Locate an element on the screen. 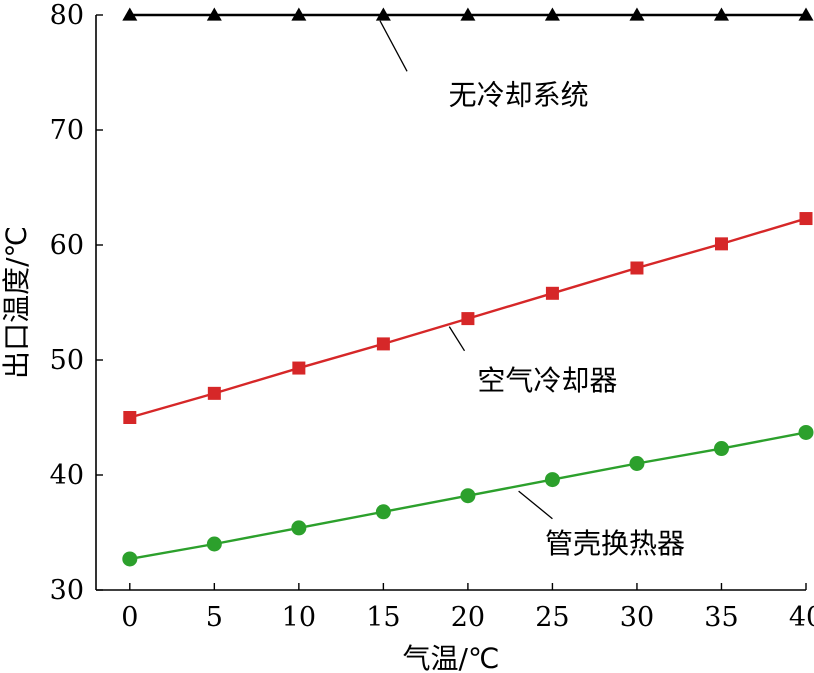  y-tick-label: 40 is located at coordinates (67, 475).